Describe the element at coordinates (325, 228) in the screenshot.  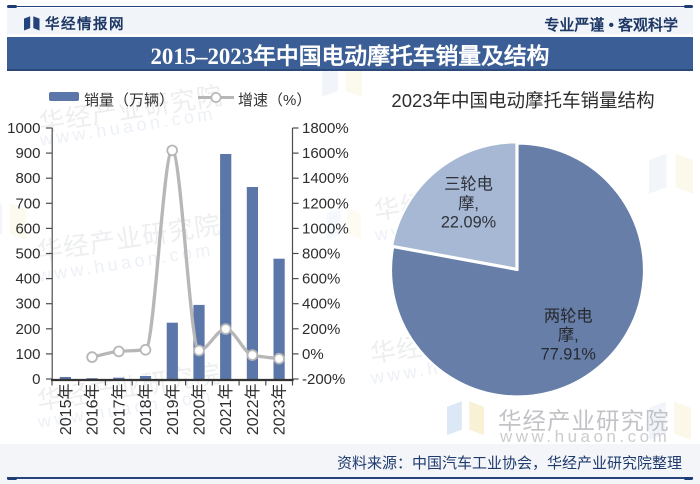
I see `svg-text: 1000%` at that location.